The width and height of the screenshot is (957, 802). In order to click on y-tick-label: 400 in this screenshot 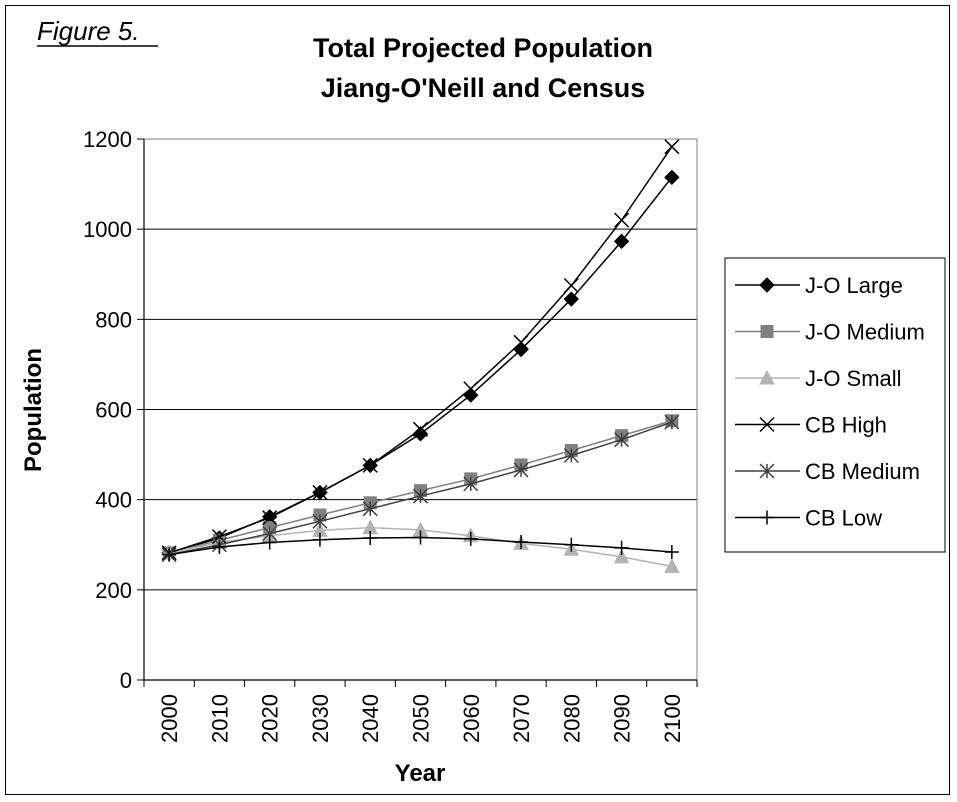, I will do `click(113, 500)`.